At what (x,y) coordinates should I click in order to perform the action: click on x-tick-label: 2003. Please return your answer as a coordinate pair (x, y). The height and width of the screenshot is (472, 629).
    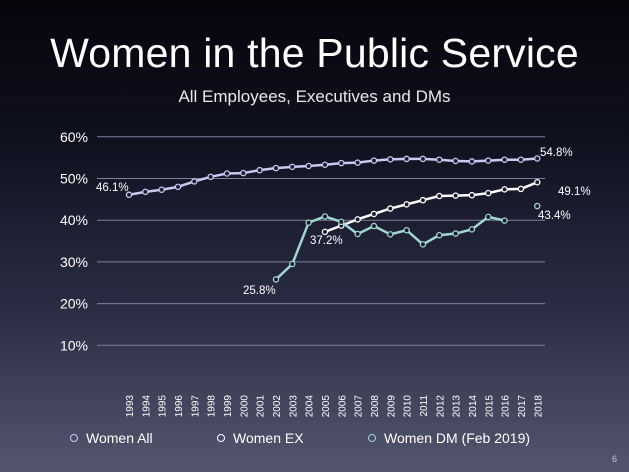
    Looking at the image, I should click on (293, 406).